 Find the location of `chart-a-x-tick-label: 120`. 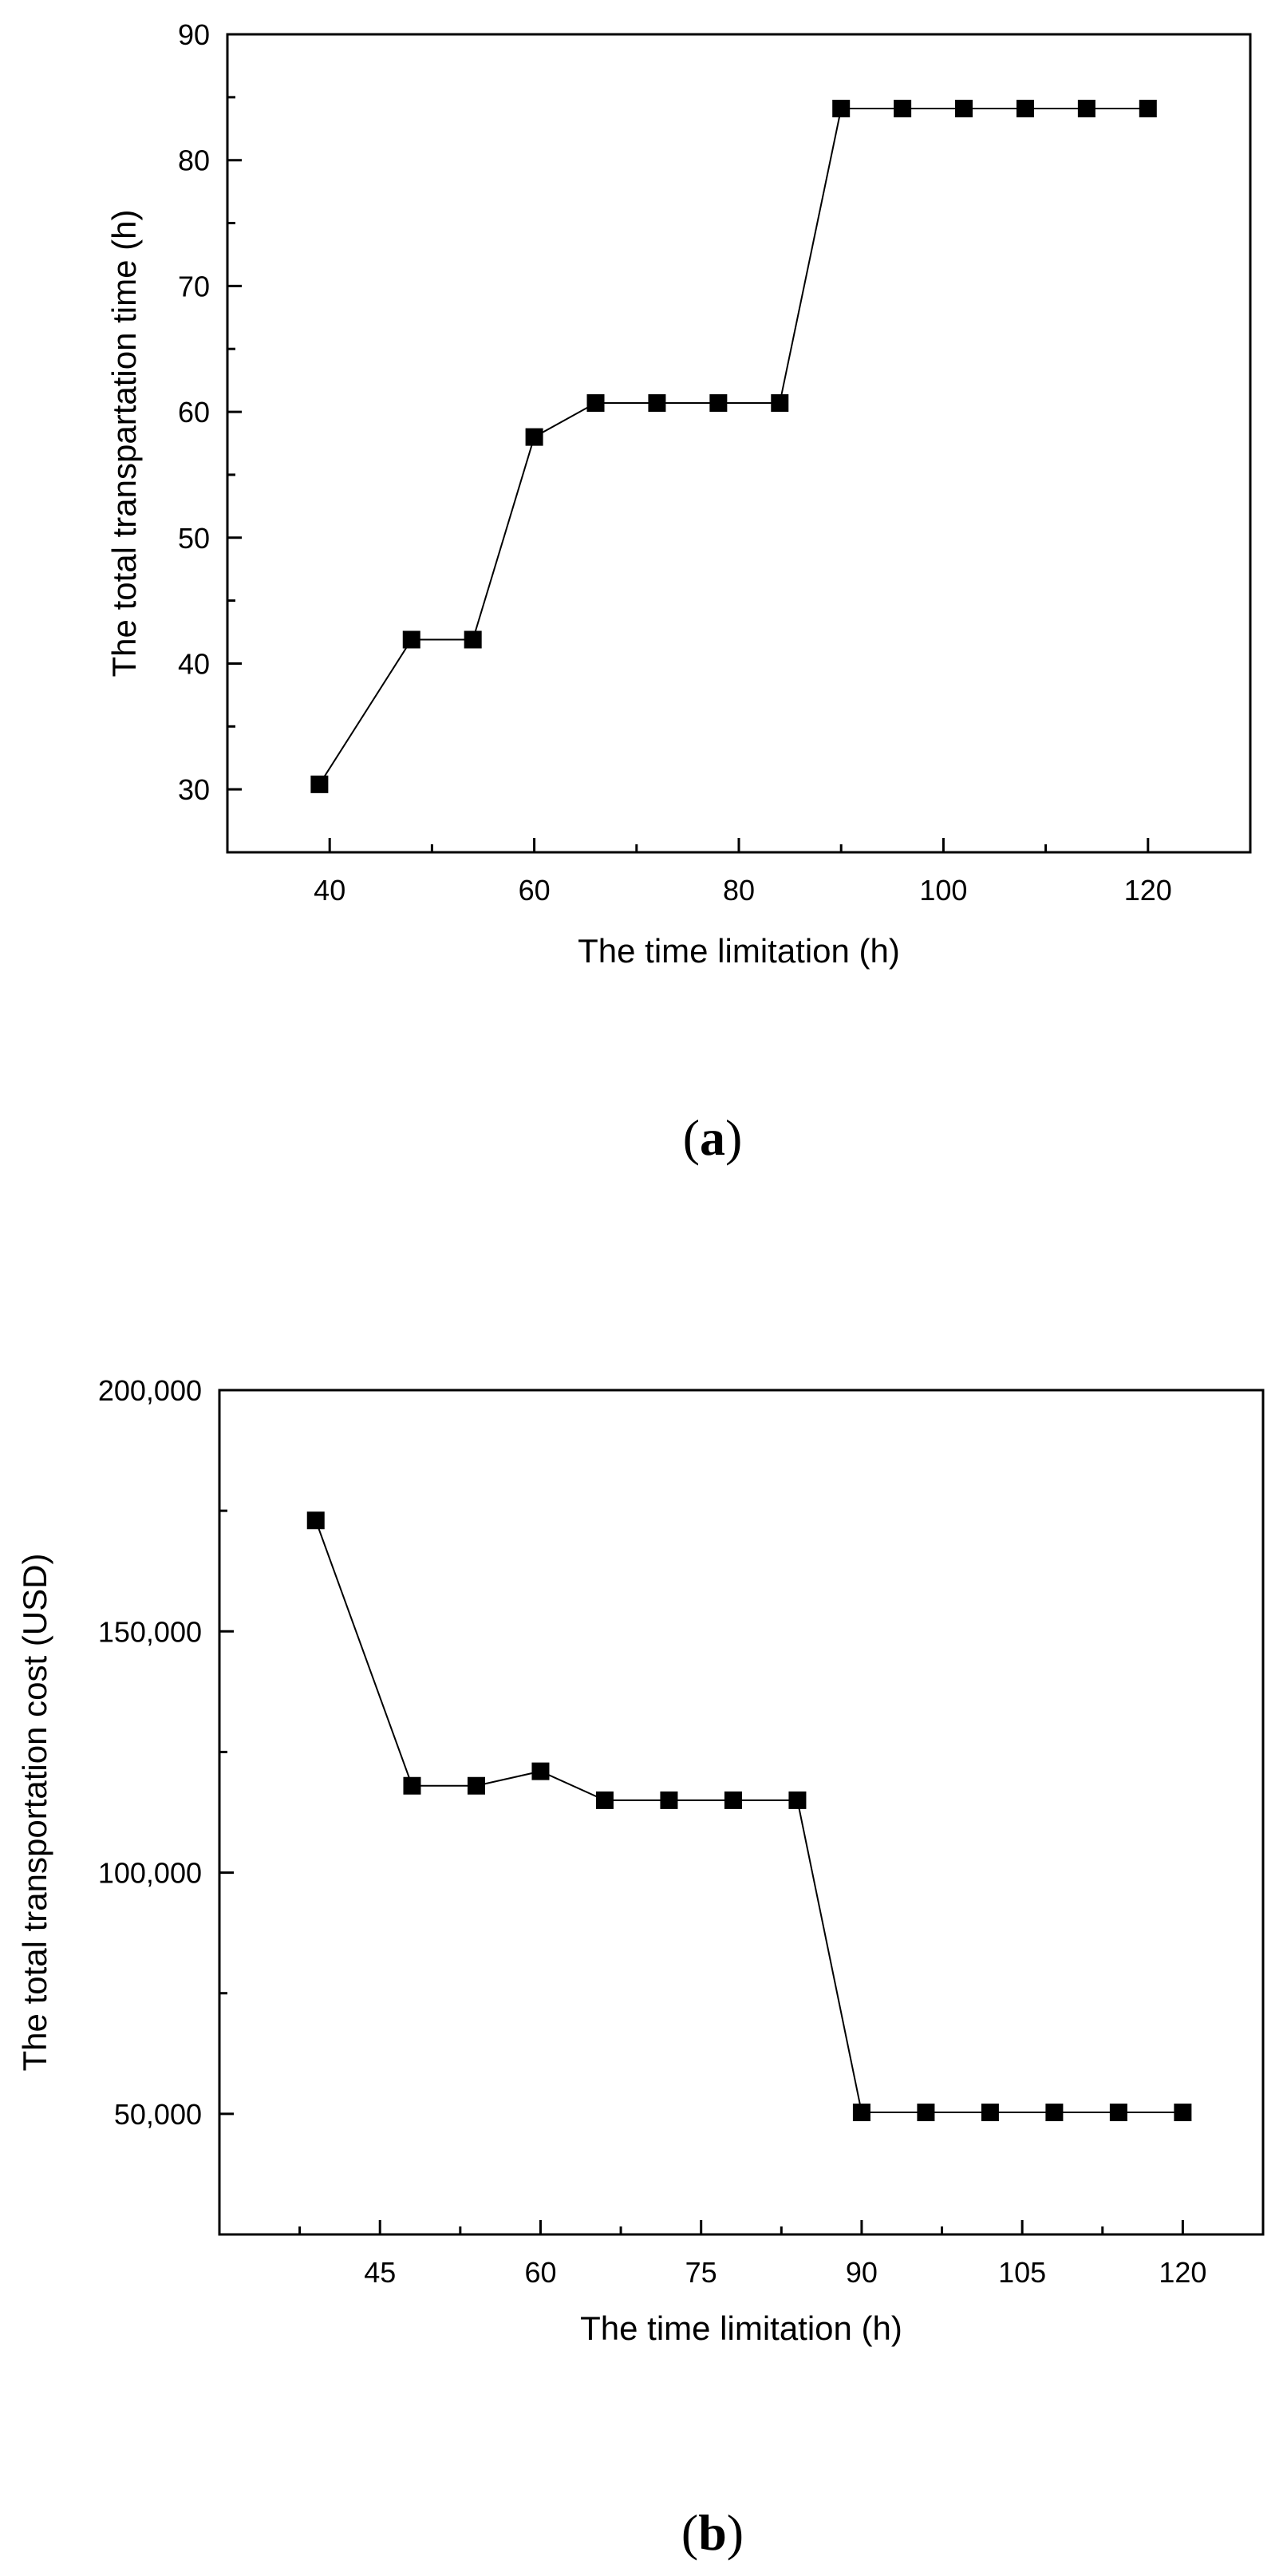

chart-a-x-tick-label: 120 is located at coordinates (1148, 890).